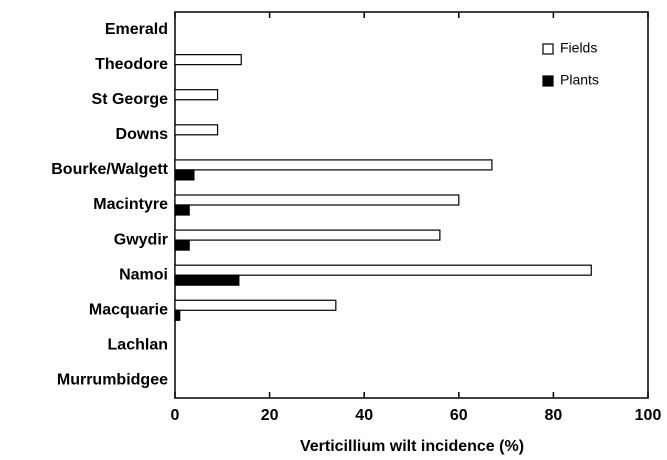  I want to click on legend-label: Plants, so click(579, 80).